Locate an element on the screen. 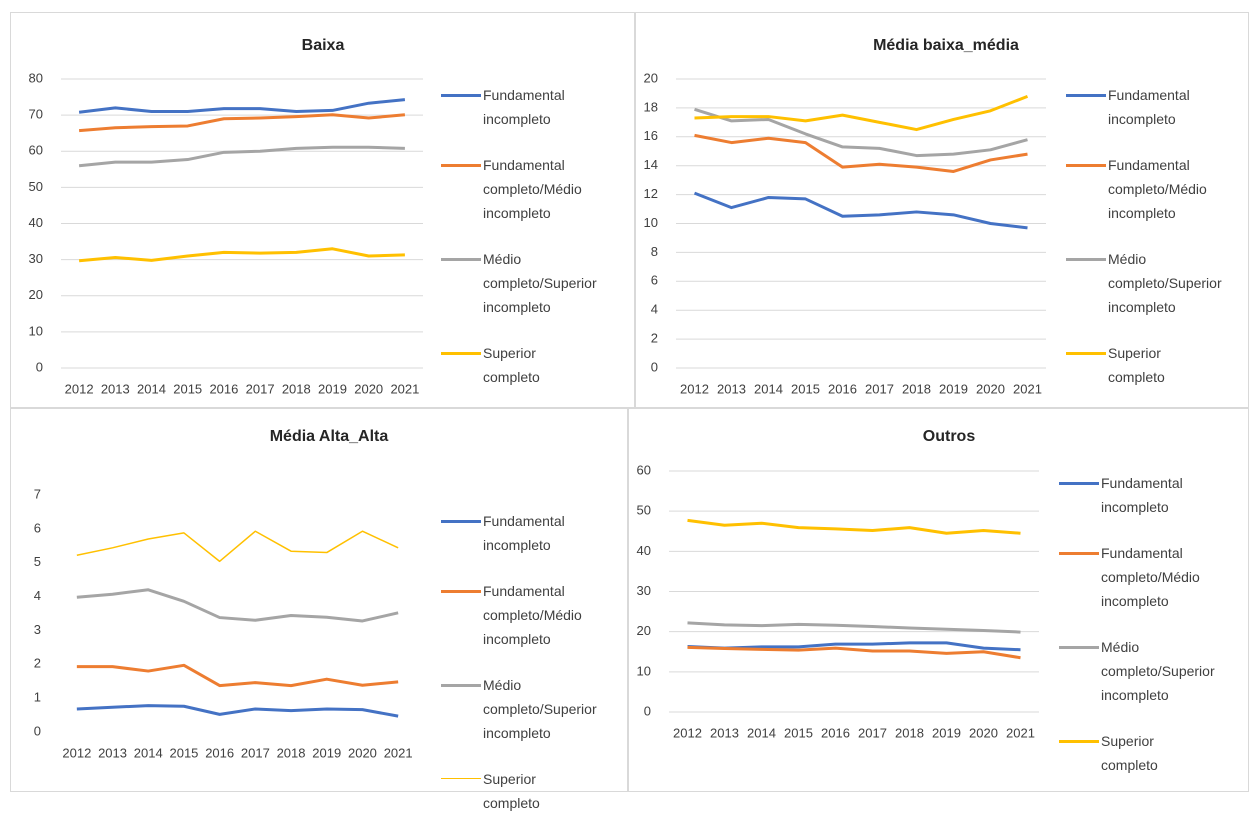 The image size is (1249, 837). chart-title: Baixa is located at coordinates (323, 45).